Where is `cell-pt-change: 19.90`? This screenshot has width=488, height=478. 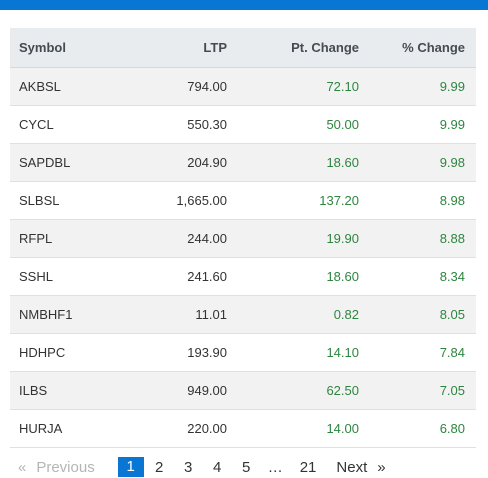 cell-pt-change: 19.90 is located at coordinates (303, 238).